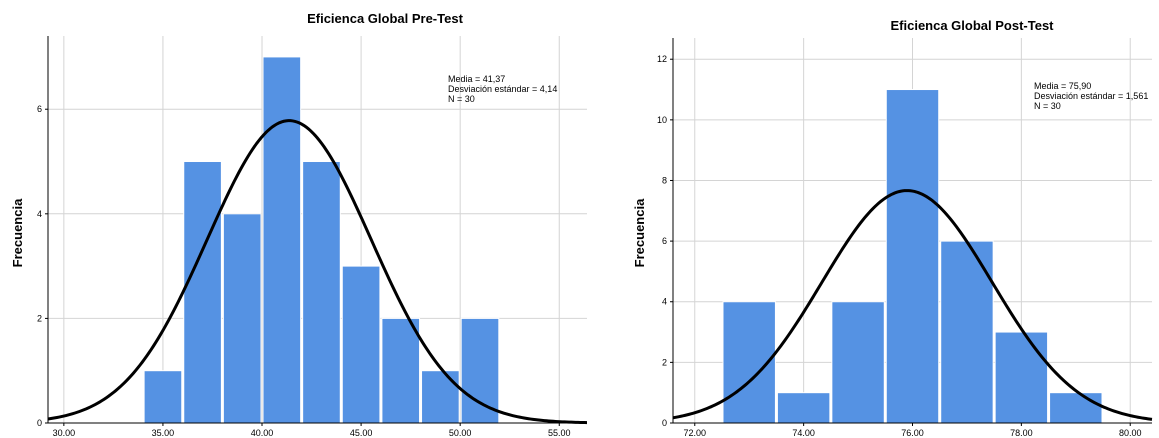 This screenshot has width=1159, height=438. I want to click on x-tick-label: 74.00, so click(803, 433).